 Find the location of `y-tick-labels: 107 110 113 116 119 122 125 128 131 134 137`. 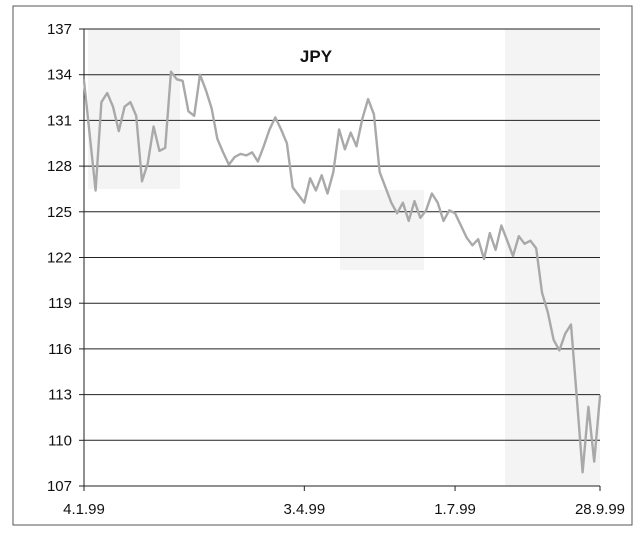

y-tick-labels: 107 110 113 116 119 122 125 128 131 134 137 is located at coordinates (59, 258).